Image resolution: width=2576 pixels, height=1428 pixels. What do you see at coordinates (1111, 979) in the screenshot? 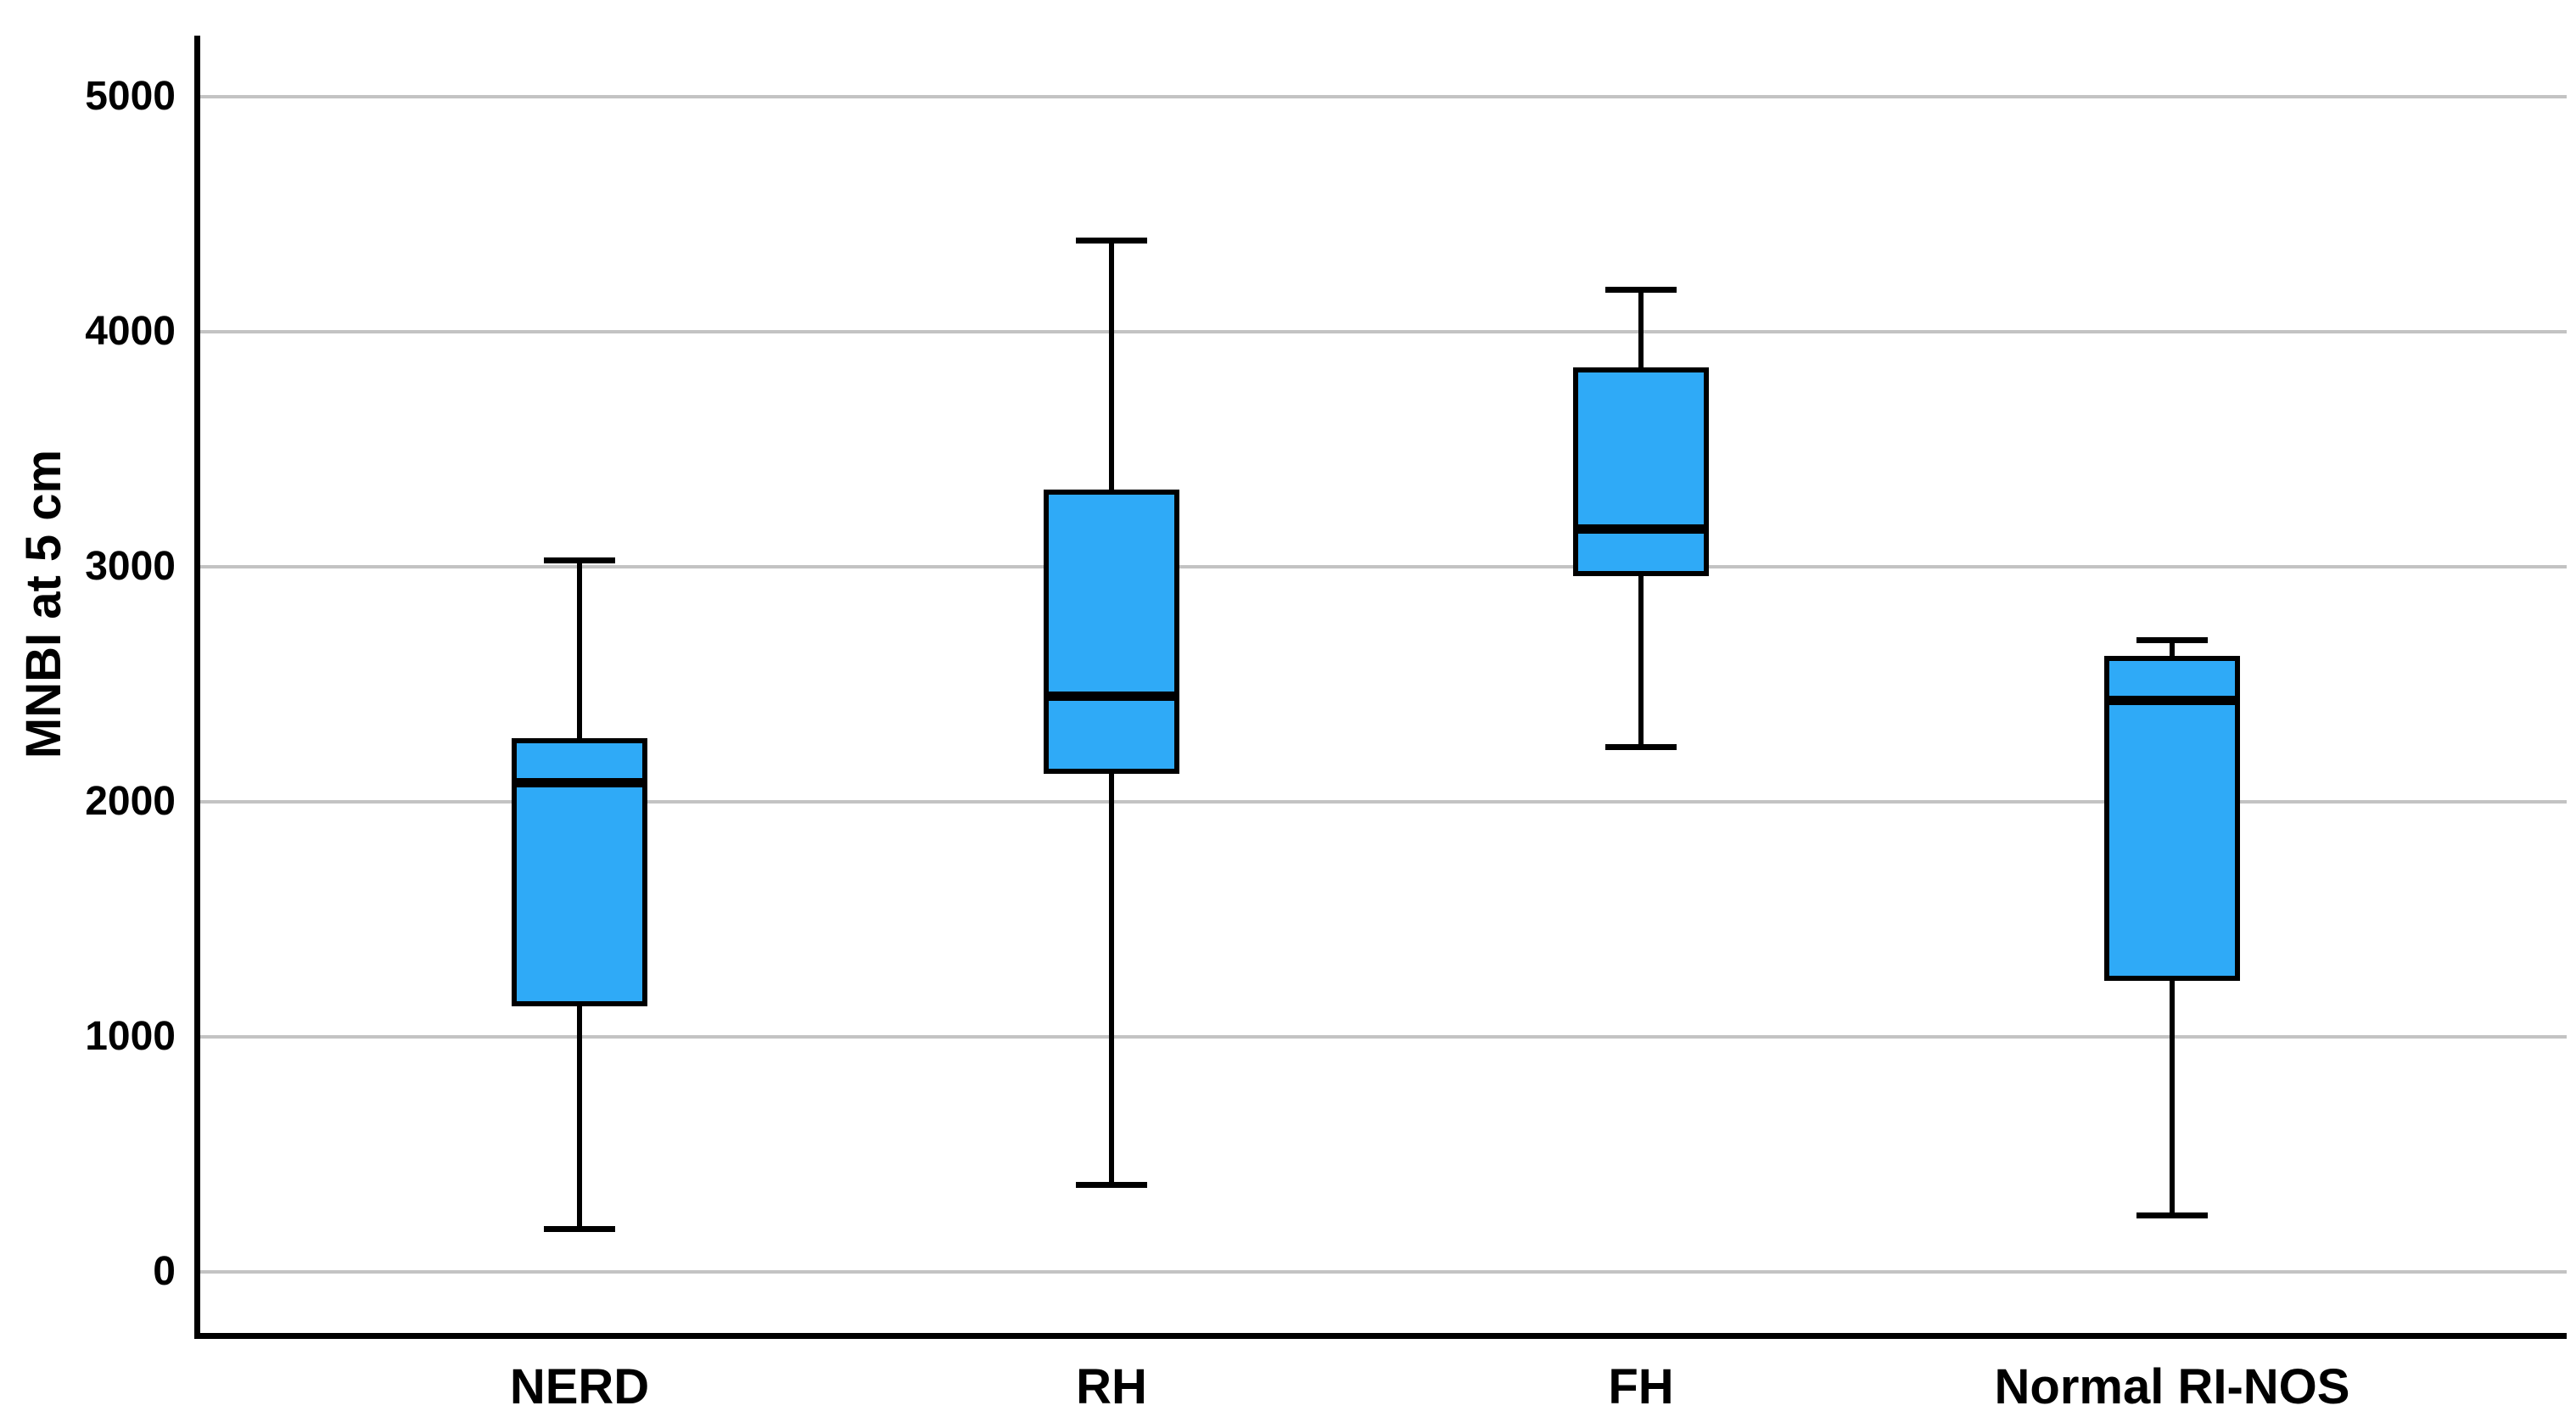
I see `whisker-lower-rh` at bounding box center [1111, 979].